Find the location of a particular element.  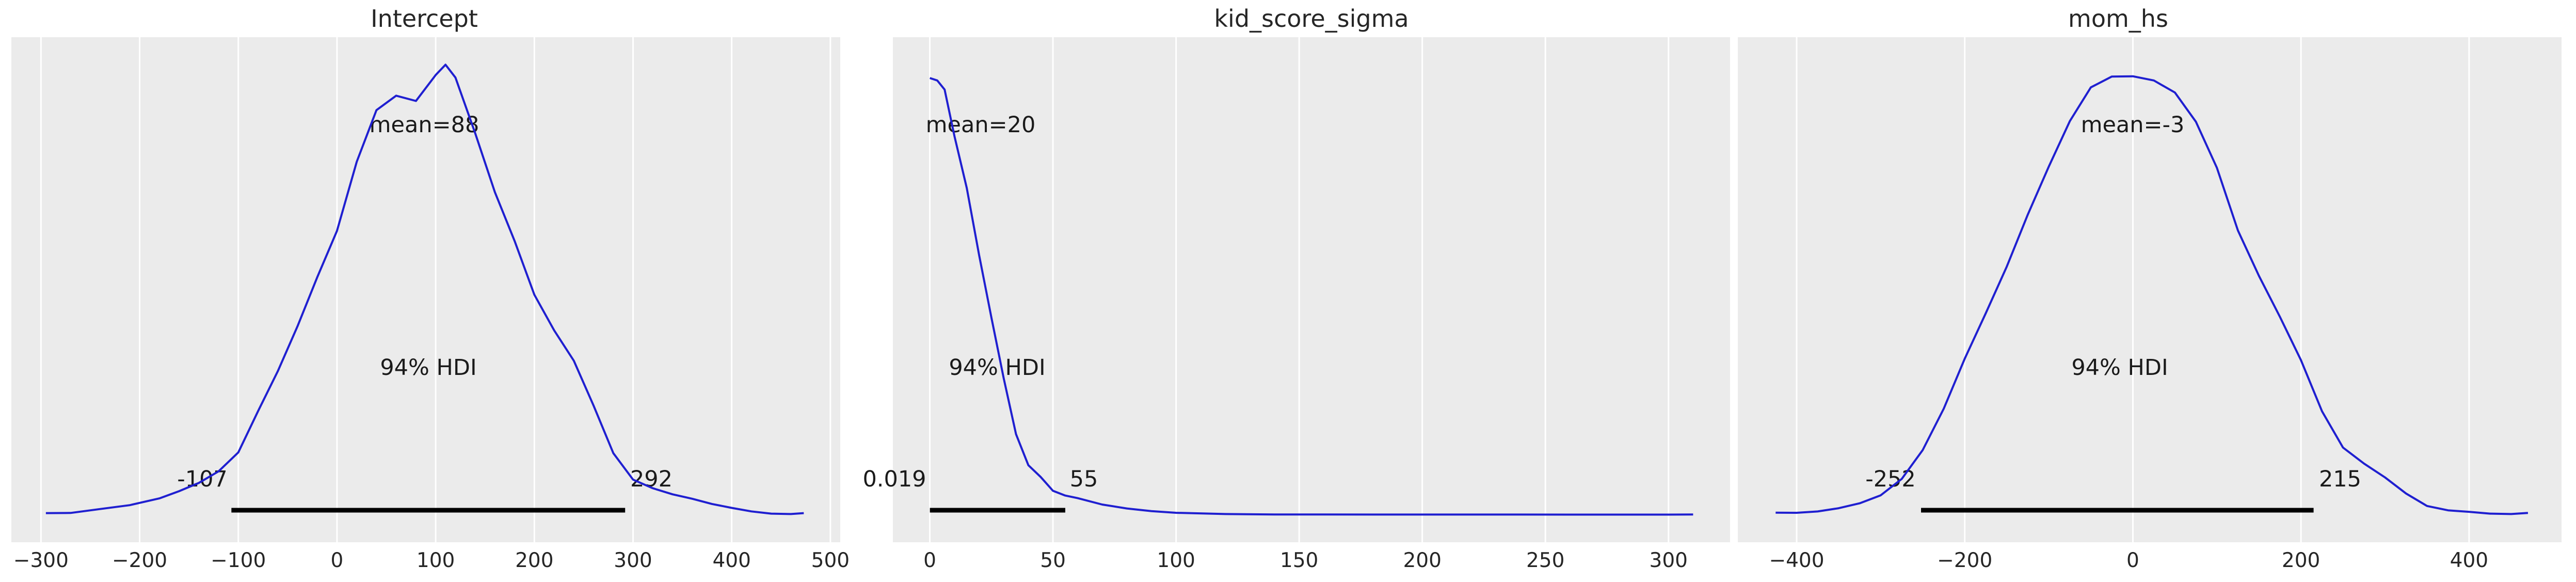

mean-label: mean=-3 is located at coordinates (2133, 125).